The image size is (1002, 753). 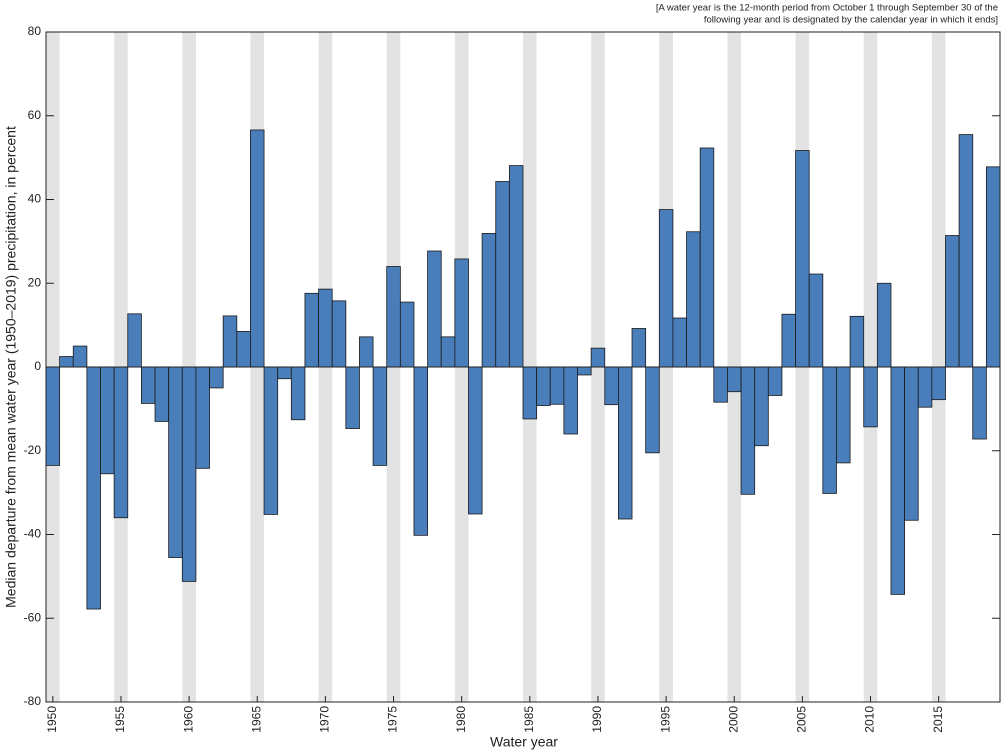 What do you see at coordinates (35, 31) in the screenshot?
I see `y-tick-label: 80` at bounding box center [35, 31].